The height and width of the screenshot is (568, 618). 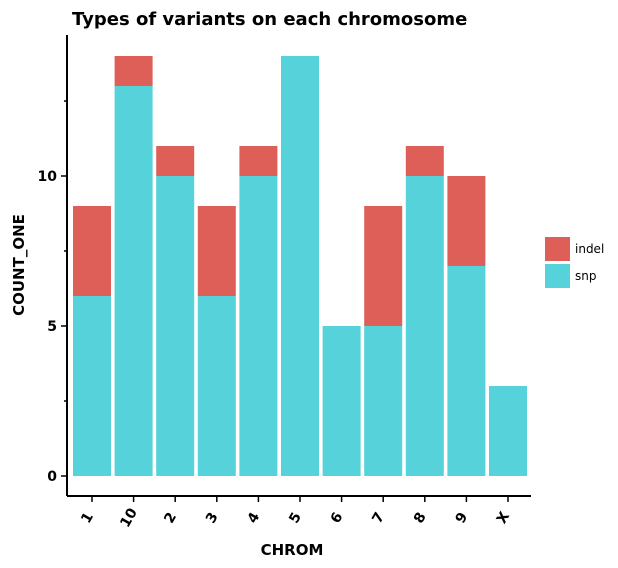 What do you see at coordinates (269, 19) in the screenshot?
I see `chart-title: Types of variants on each chromosome` at bounding box center [269, 19].